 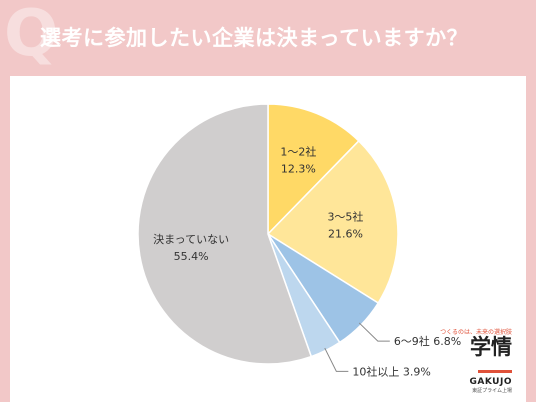 What do you see at coordinates (391, 371) in the screenshot?
I see `slice-label-3: 10社以上 3.9%` at bounding box center [391, 371].